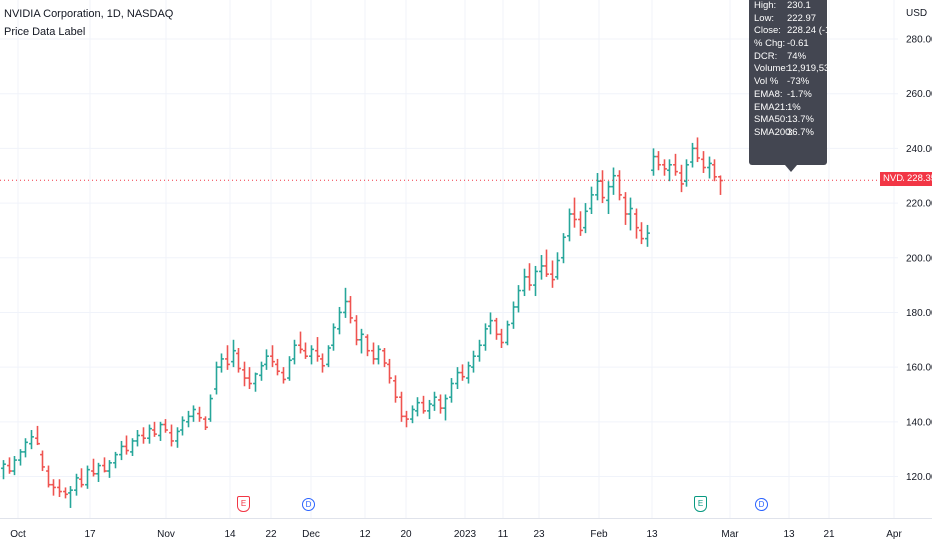  I want to click on x-tick-label: 20, so click(406, 534).